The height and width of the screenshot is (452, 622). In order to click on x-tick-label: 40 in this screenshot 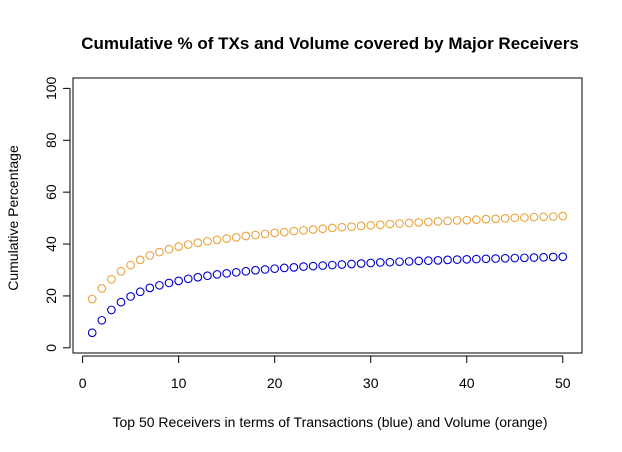, I will do `click(467, 383)`.